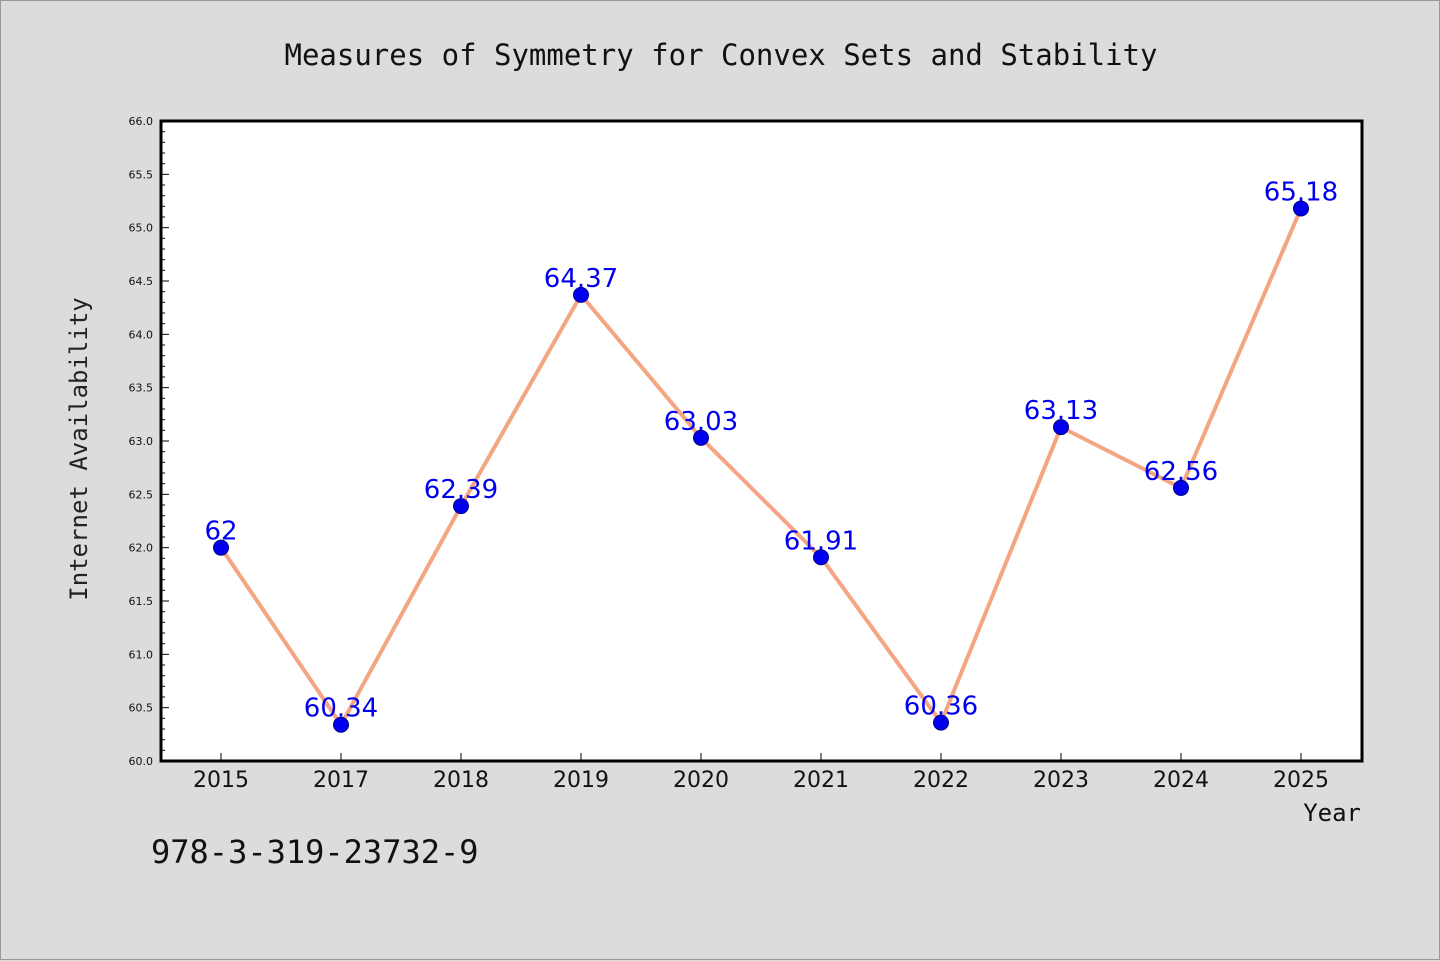  What do you see at coordinates (141, 548) in the screenshot?
I see `y-tick-label: 62.0` at bounding box center [141, 548].